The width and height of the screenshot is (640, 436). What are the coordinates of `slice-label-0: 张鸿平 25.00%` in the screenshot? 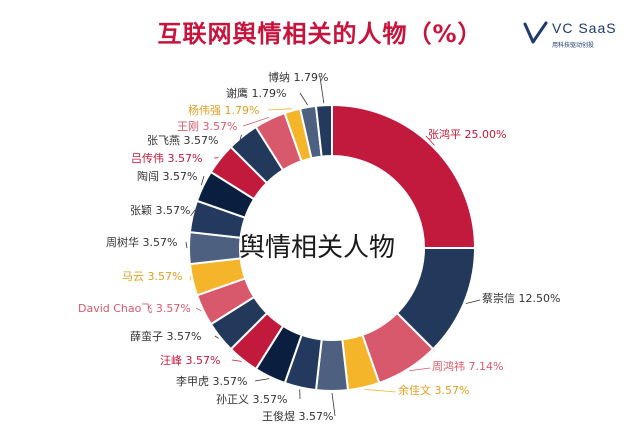 It's located at (467, 134).